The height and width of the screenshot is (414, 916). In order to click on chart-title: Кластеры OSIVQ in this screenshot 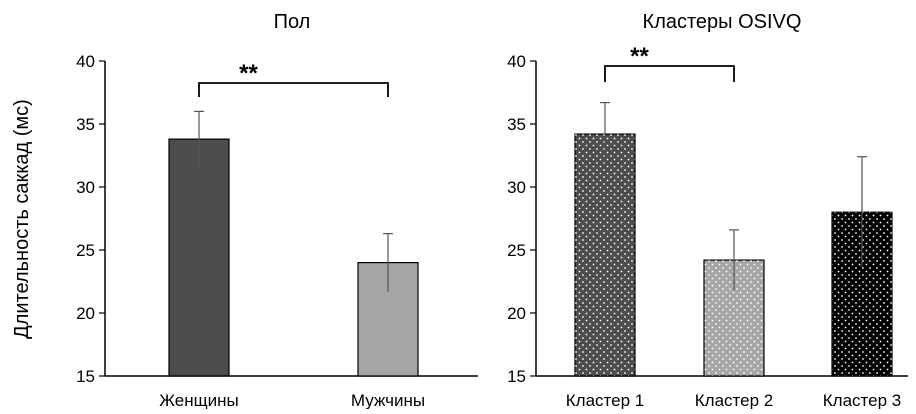, I will do `click(722, 22)`.